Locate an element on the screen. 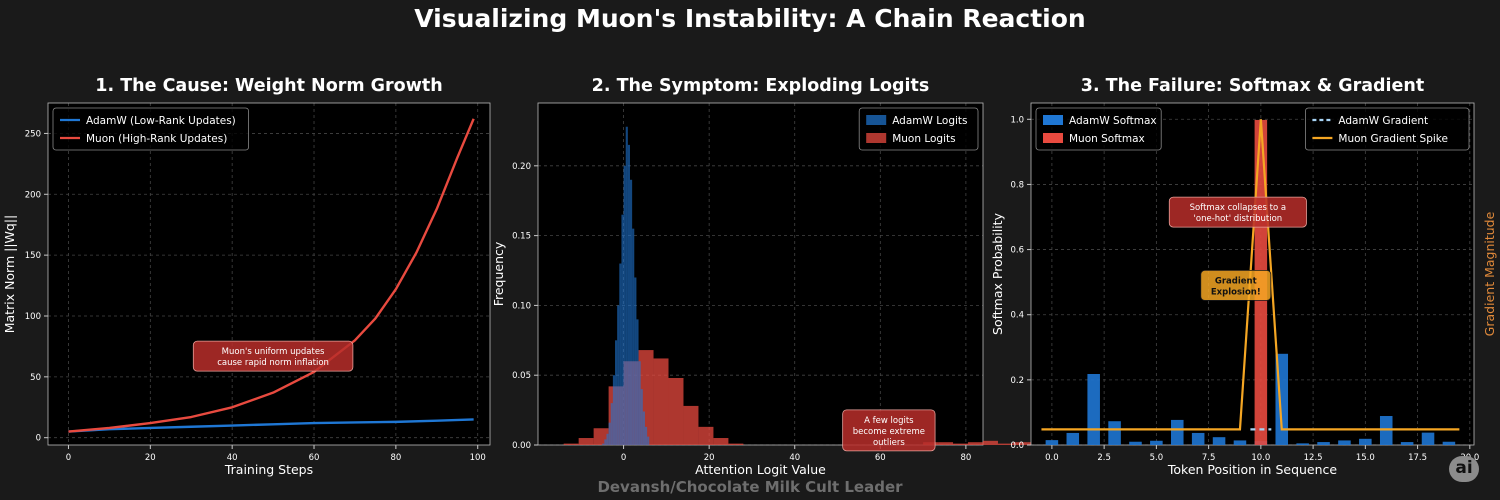 This screenshot has height=500, width=1500. x-tick-label: 0.0 is located at coordinates (1052, 458).